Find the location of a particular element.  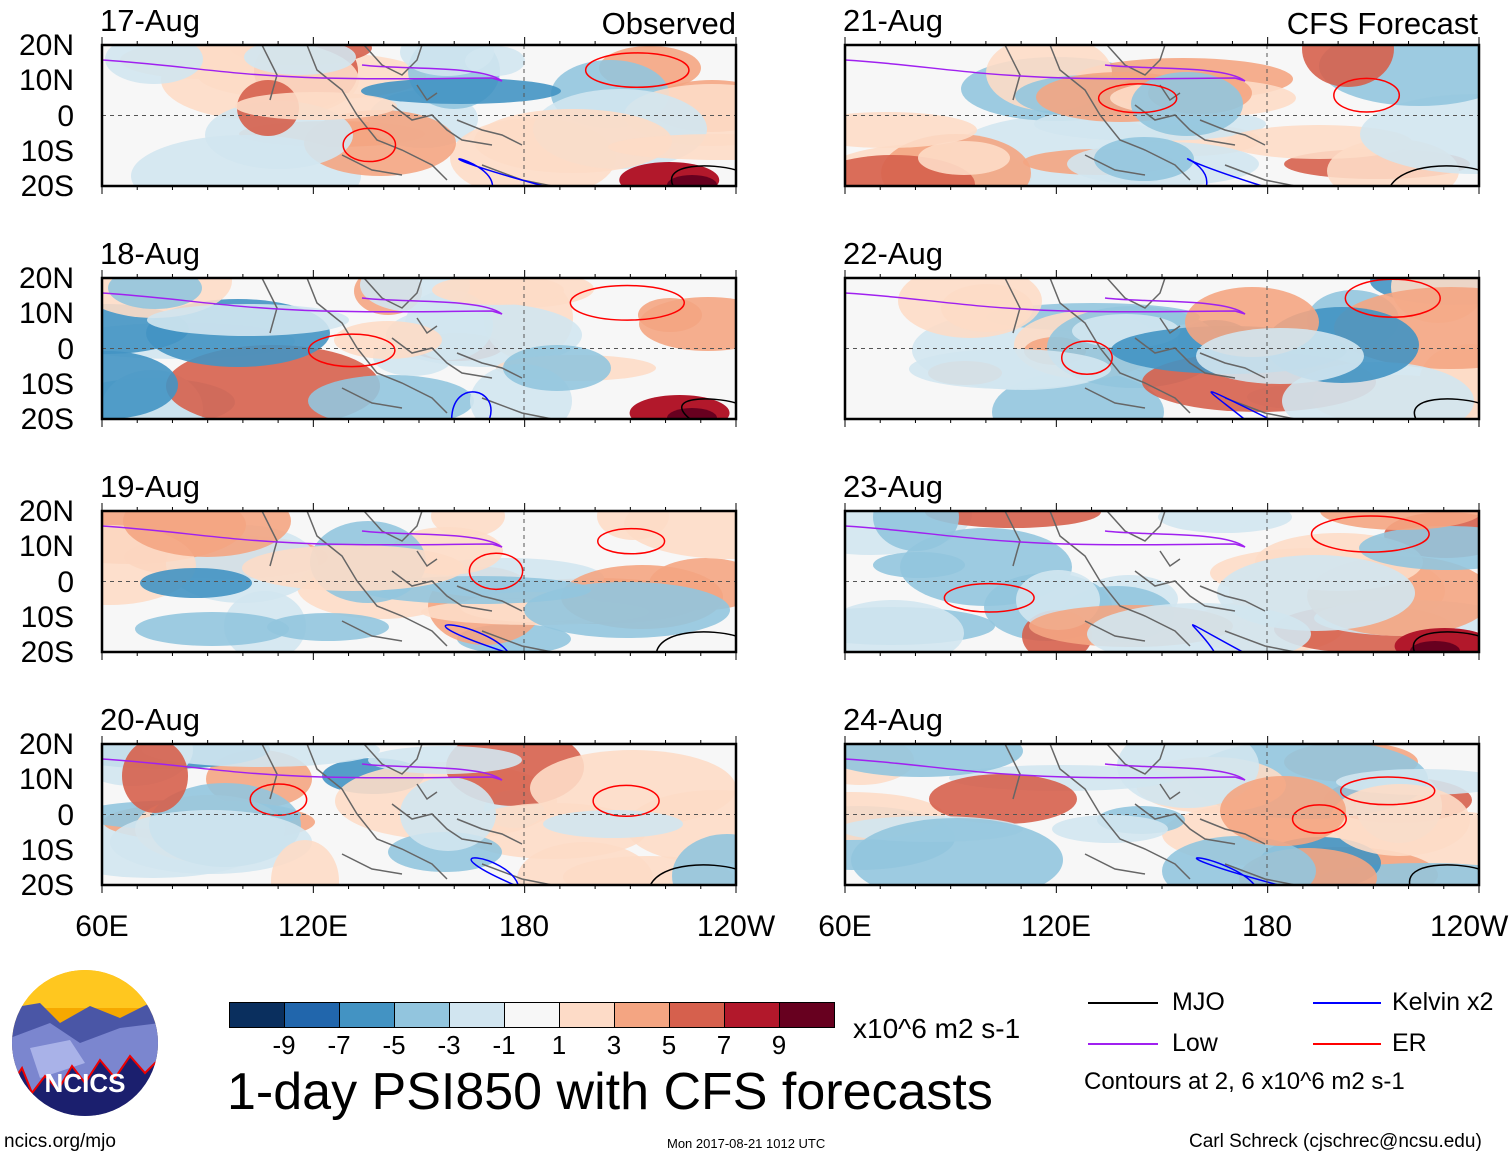

x-tick-label: 120E is located at coordinates (313, 926).